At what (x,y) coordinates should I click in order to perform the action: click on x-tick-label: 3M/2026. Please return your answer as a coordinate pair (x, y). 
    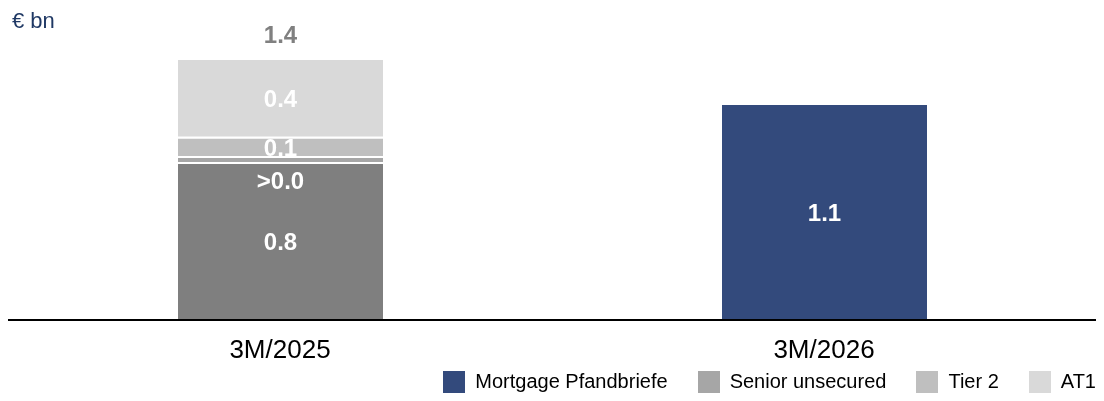
    Looking at the image, I should click on (824, 349).